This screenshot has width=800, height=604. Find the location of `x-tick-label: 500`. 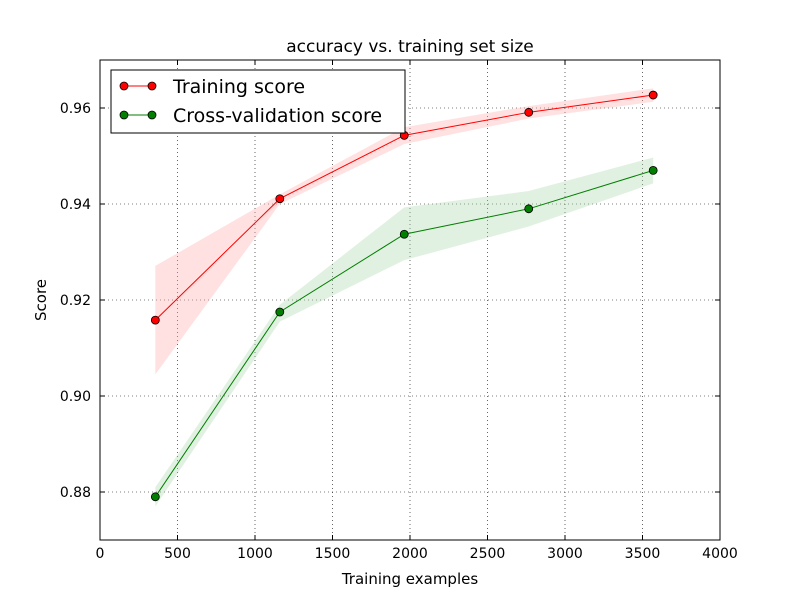

x-tick-label: 500 is located at coordinates (177, 554).